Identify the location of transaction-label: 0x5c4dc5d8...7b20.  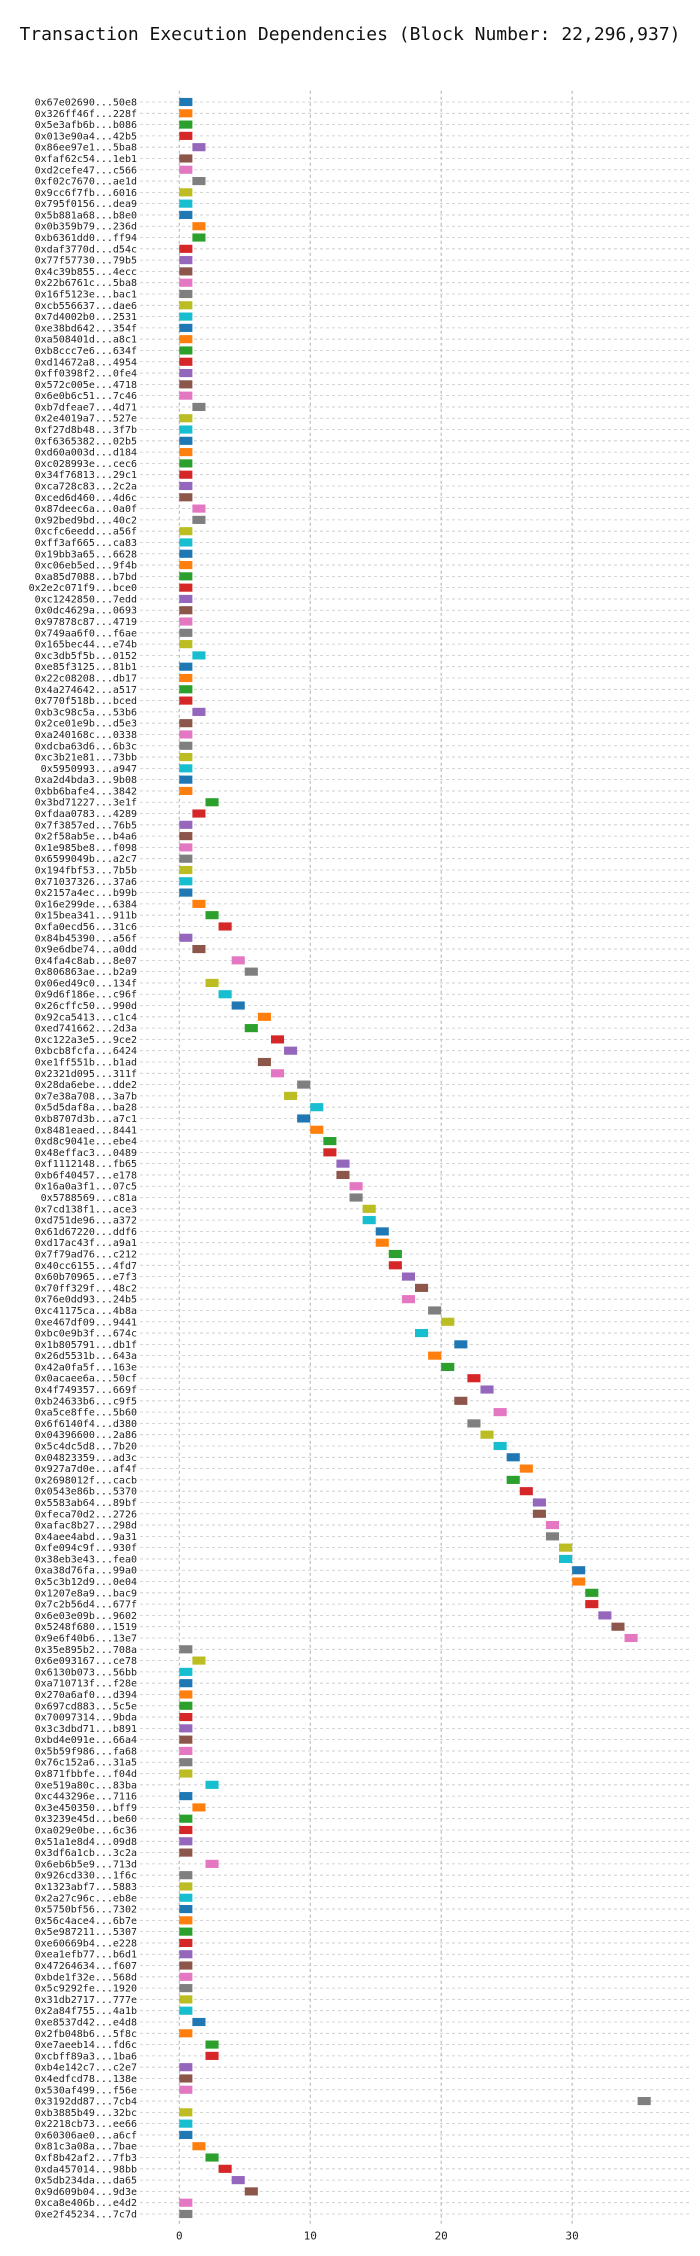
(86, 1447).